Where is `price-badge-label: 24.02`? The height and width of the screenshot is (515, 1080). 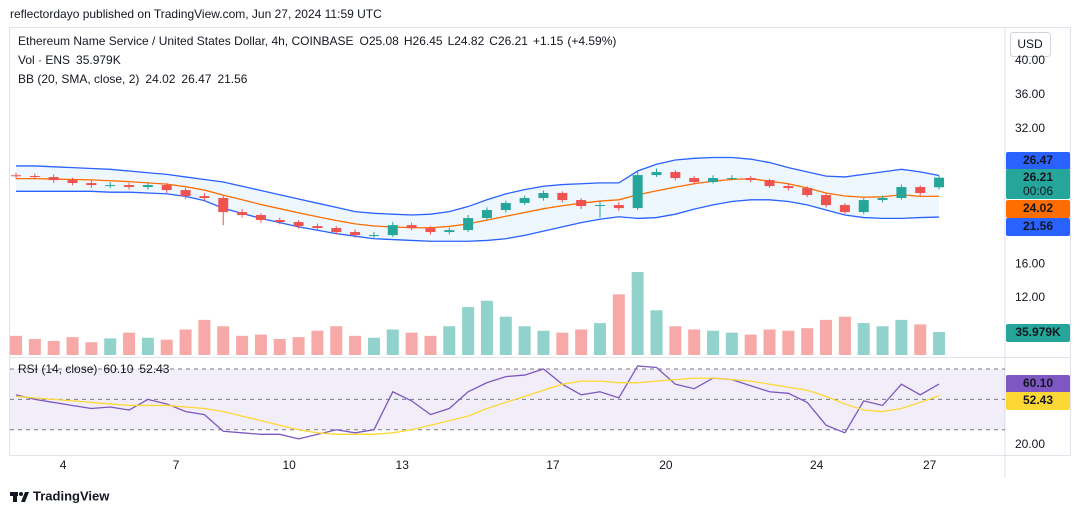
price-badge-label: 24.02 is located at coordinates (1038, 208).